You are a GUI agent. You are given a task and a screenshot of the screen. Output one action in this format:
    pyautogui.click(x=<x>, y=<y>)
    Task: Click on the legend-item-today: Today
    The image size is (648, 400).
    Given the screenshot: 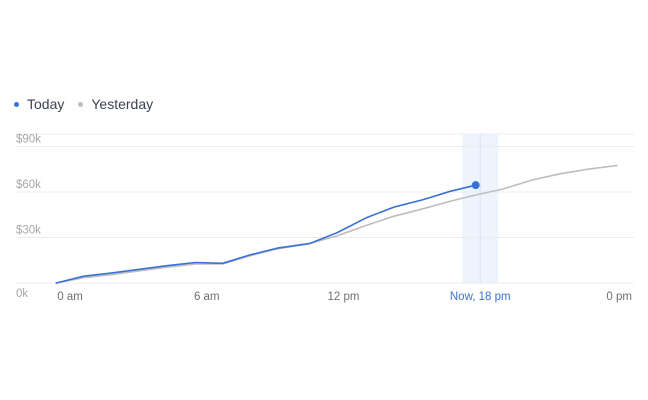 What is the action you would take?
    pyautogui.click(x=39, y=104)
    